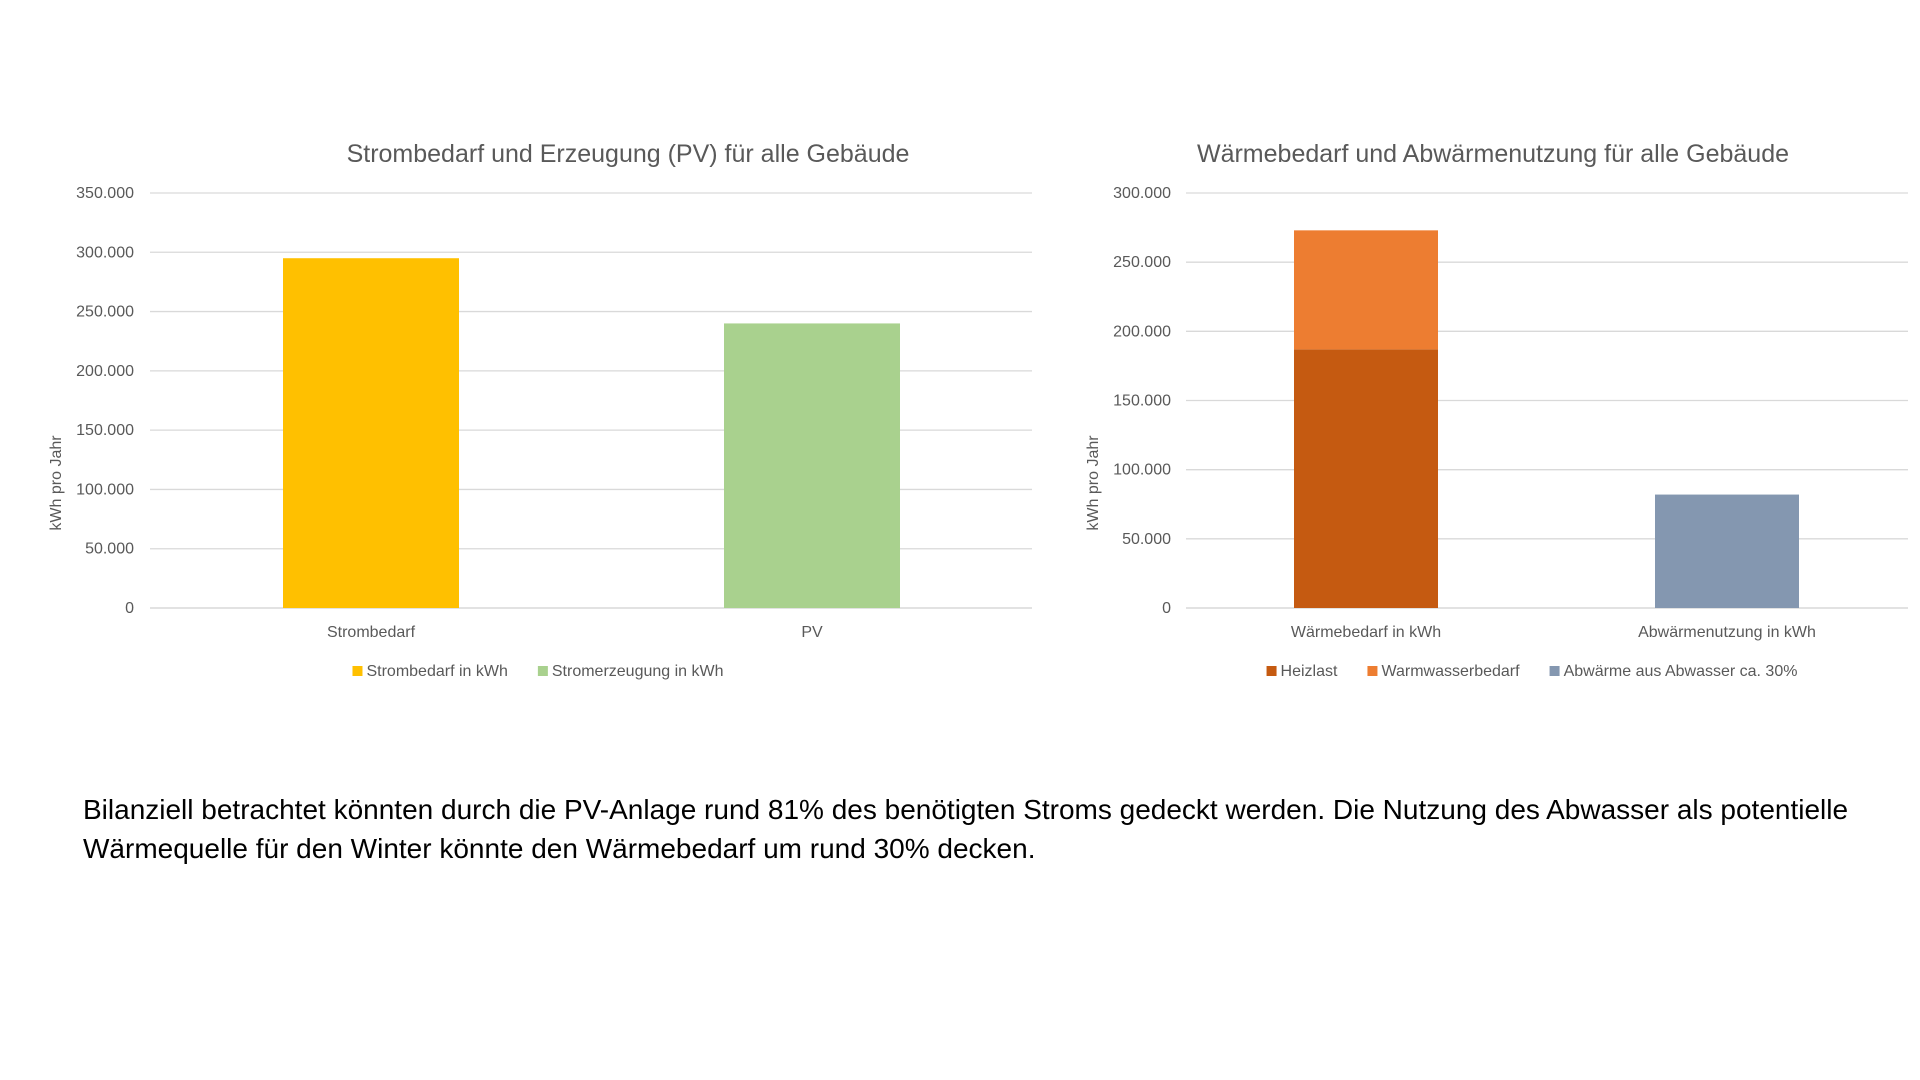  I want to click on legend-item: Warmwasserbedarf, so click(1443, 671).